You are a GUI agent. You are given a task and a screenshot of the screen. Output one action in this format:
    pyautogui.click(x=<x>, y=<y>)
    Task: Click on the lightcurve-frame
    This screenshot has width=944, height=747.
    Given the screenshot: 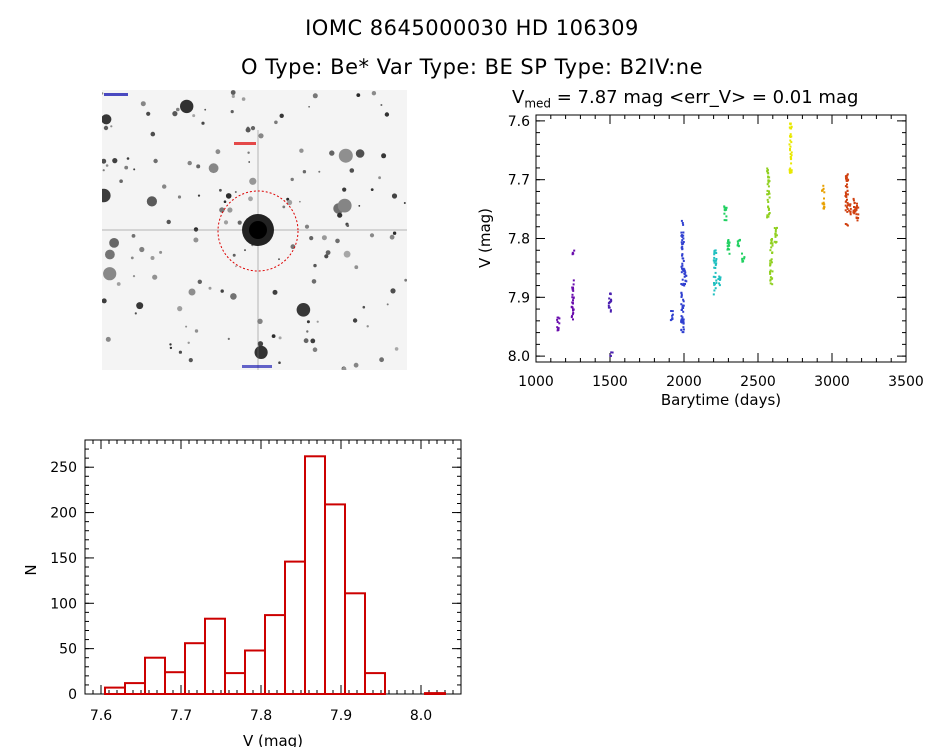 What is the action you would take?
    pyautogui.click(x=721, y=238)
    